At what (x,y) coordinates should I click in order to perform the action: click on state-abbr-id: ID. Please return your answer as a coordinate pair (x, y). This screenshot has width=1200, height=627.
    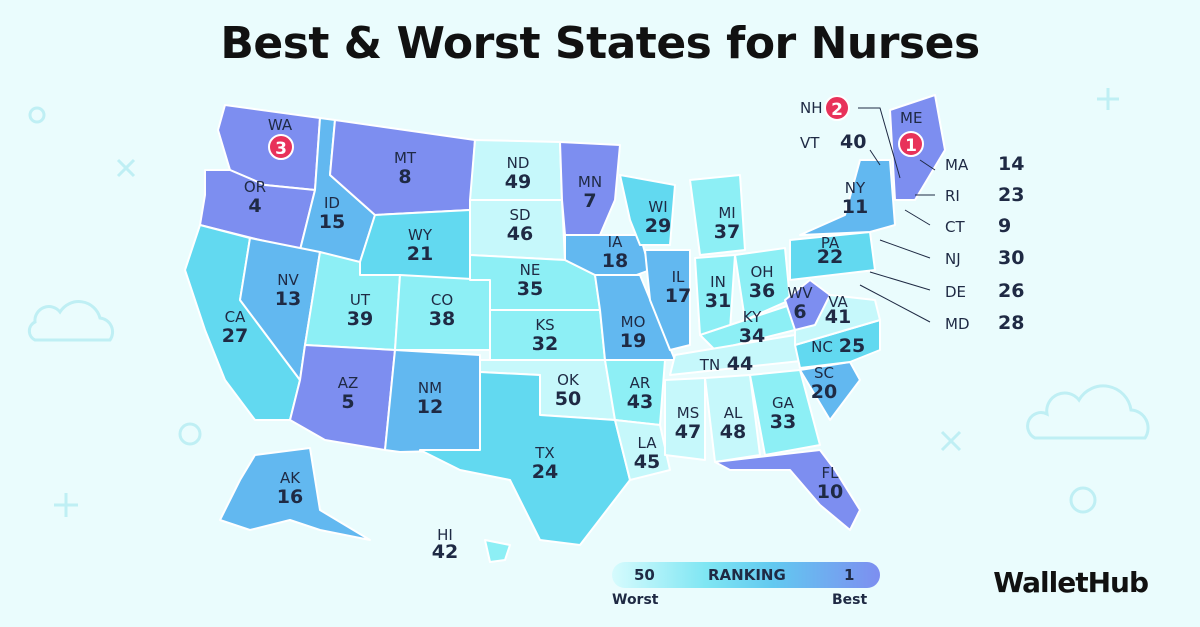
    Looking at the image, I should click on (332, 203).